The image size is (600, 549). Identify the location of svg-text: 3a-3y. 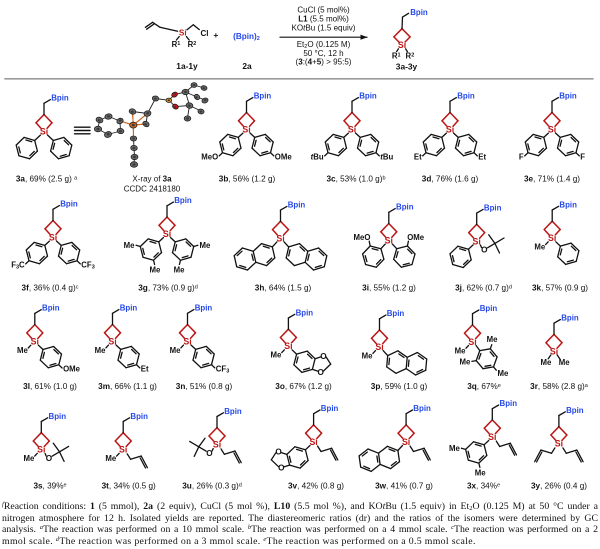
(407, 66).